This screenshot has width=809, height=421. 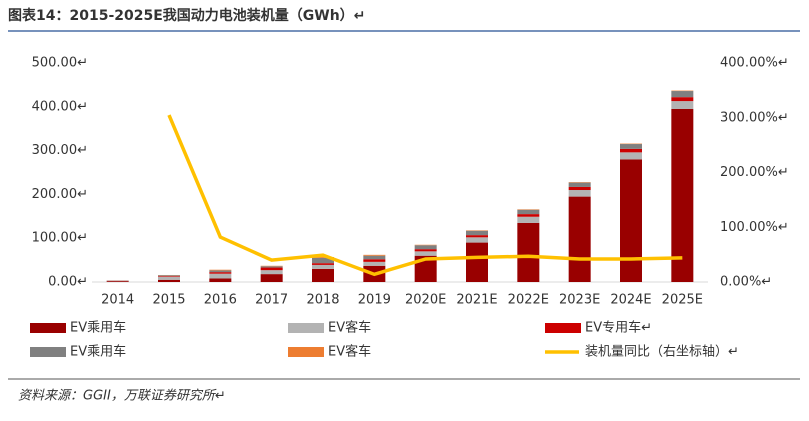 What do you see at coordinates (122, 396) in the screenshot?
I see `source: 资料来源：GGII，万联证券研究所↵` at bounding box center [122, 396].